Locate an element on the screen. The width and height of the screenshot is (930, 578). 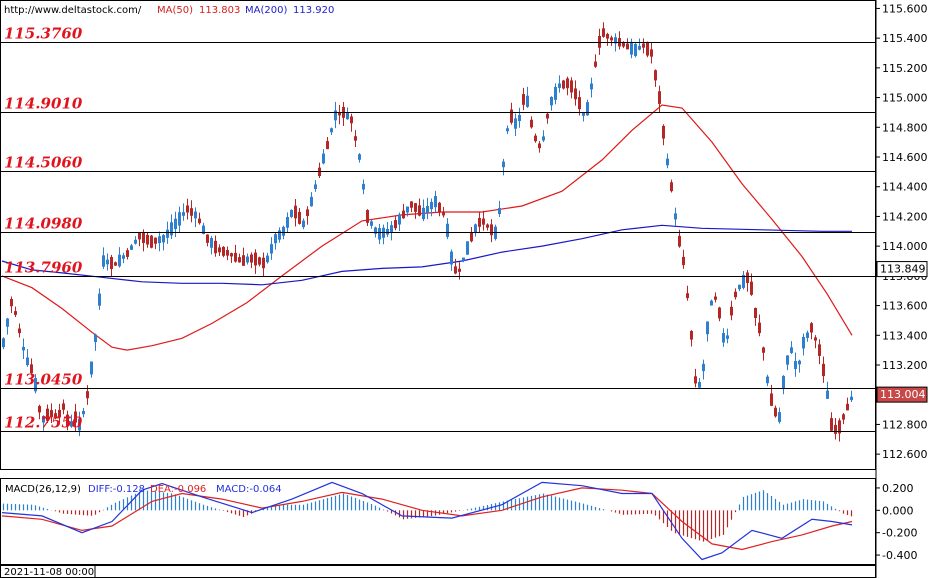
macd-value: MACD:-0.064 is located at coordinates (249, 489).